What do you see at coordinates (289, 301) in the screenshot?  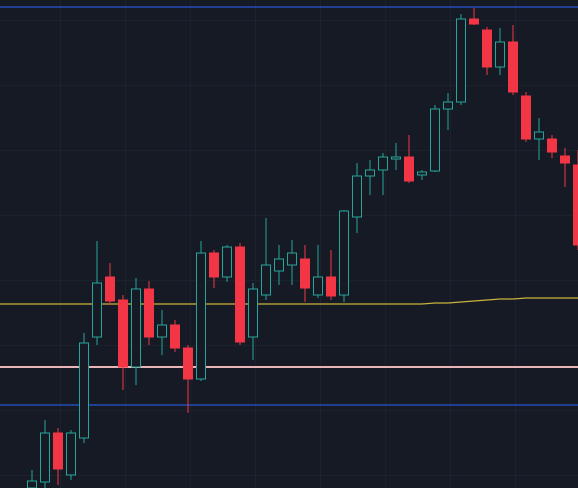 I see `moving-average` at bounding box center [289, 301].